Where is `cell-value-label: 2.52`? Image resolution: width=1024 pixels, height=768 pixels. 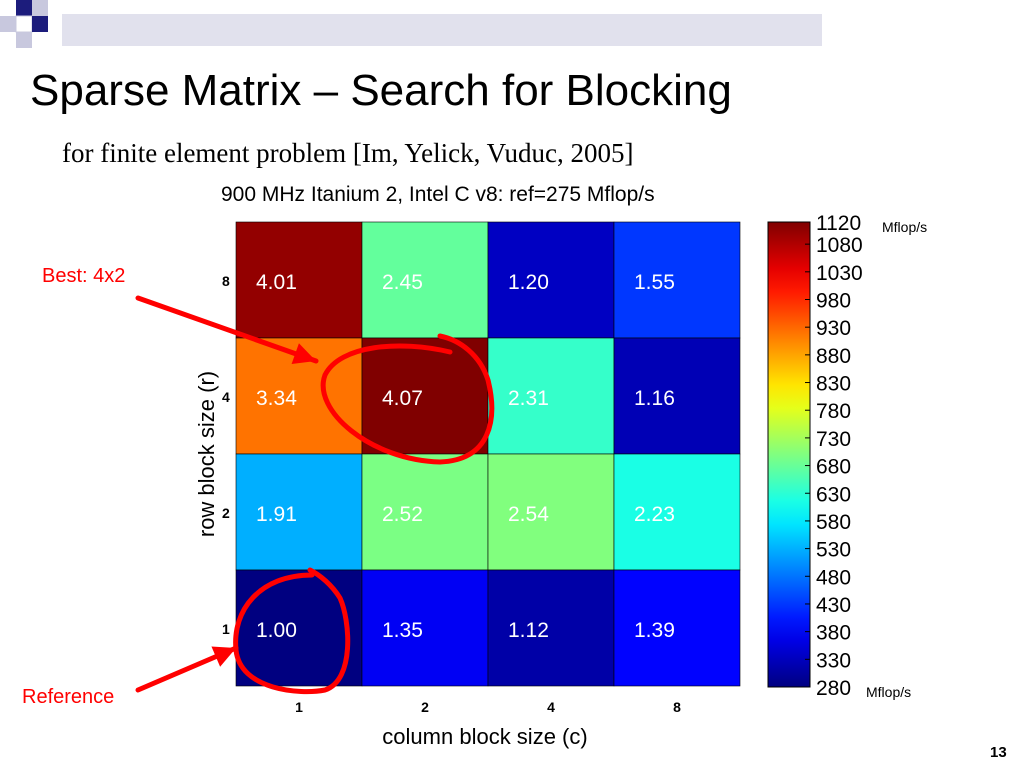 cell-value-label: 2.52 is located at coordinates (402, 514).